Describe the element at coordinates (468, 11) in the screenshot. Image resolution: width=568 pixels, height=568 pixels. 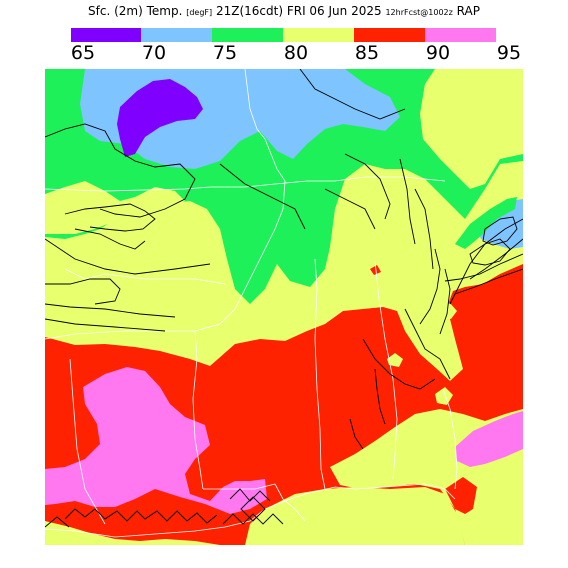
I see `title-model: RAP` at that location.